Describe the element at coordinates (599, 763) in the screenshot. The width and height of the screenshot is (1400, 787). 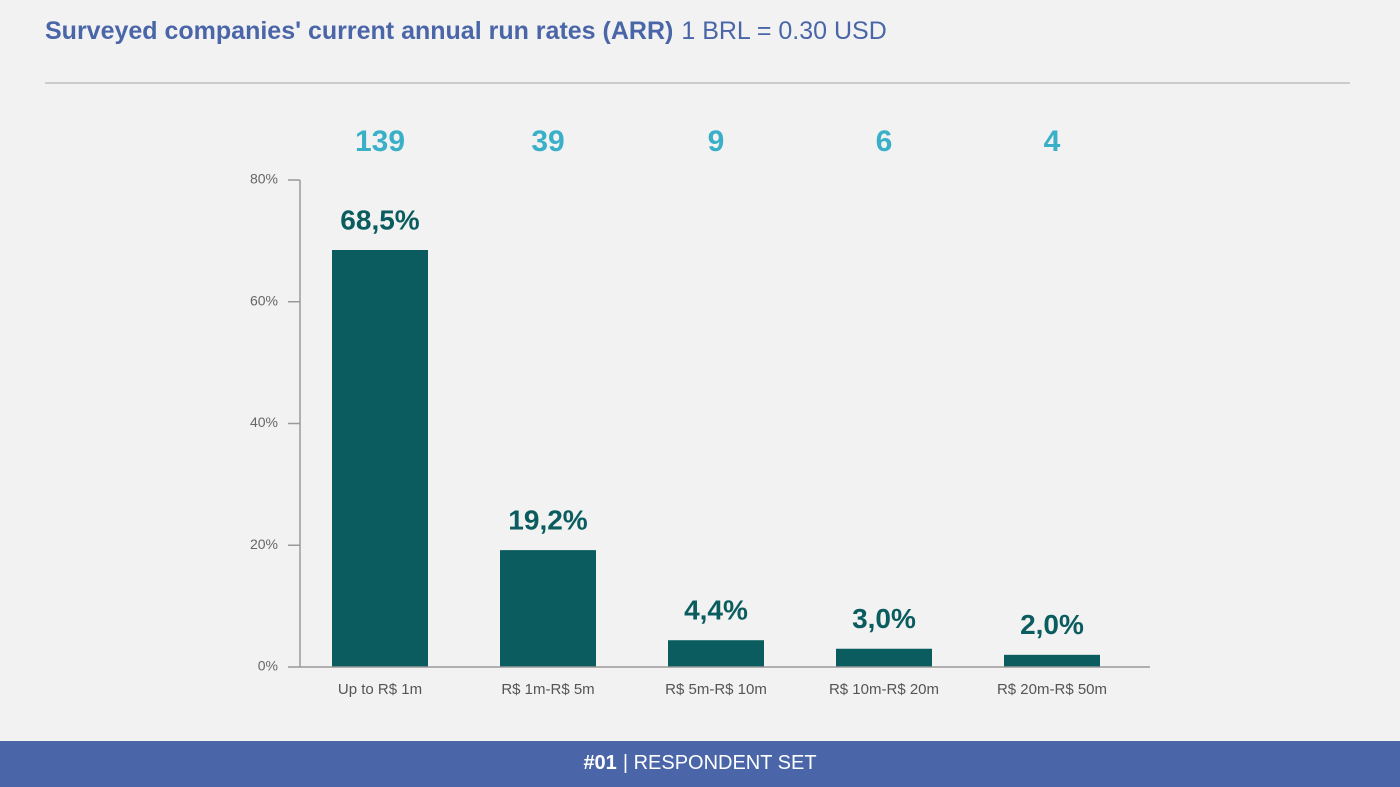
I see `footer-number: #01` at that location.